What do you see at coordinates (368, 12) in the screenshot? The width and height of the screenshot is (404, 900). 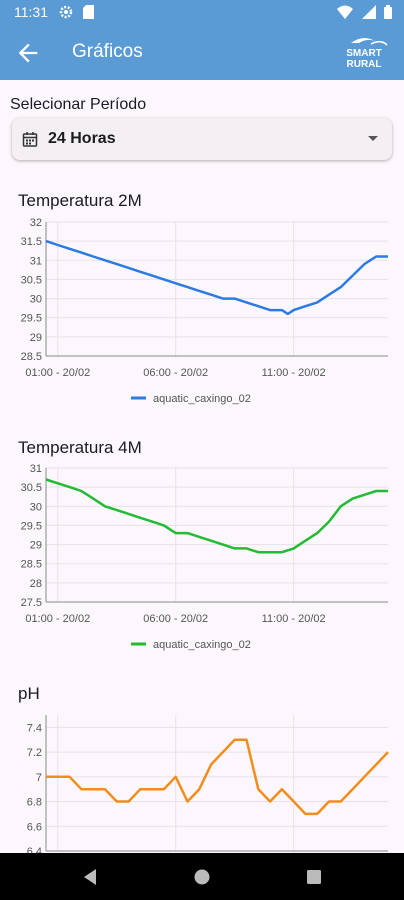 I see `signal-icon` at bounding box center [368, 12].